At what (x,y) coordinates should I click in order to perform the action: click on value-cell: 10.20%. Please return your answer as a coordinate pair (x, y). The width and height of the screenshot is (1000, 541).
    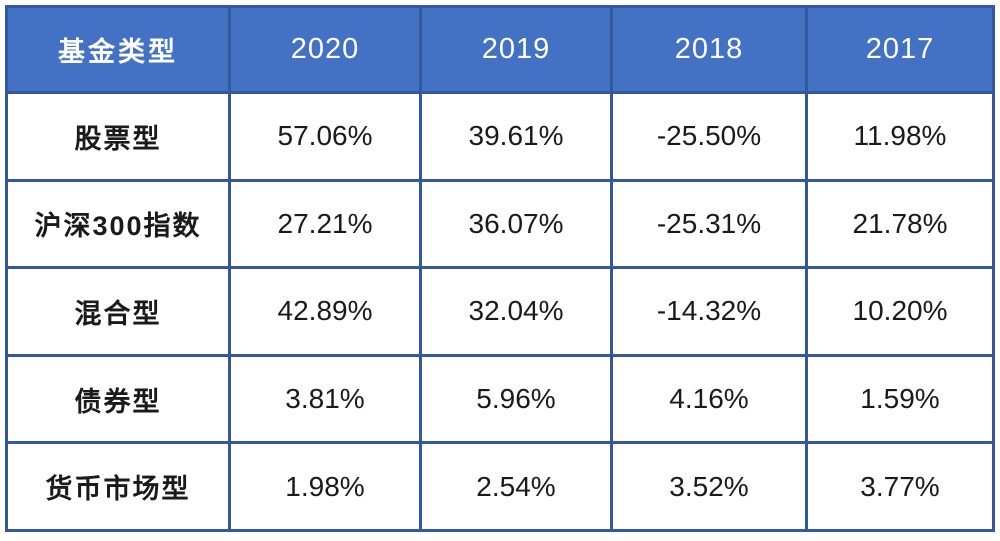
    Looking at the image, I should click on (900, 311).